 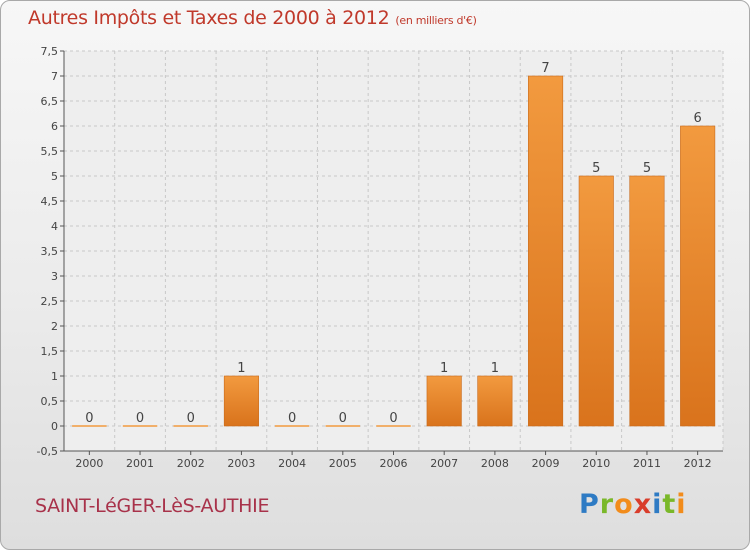 I want to click on data-label-2003: 1, so click(x=241, y=368).